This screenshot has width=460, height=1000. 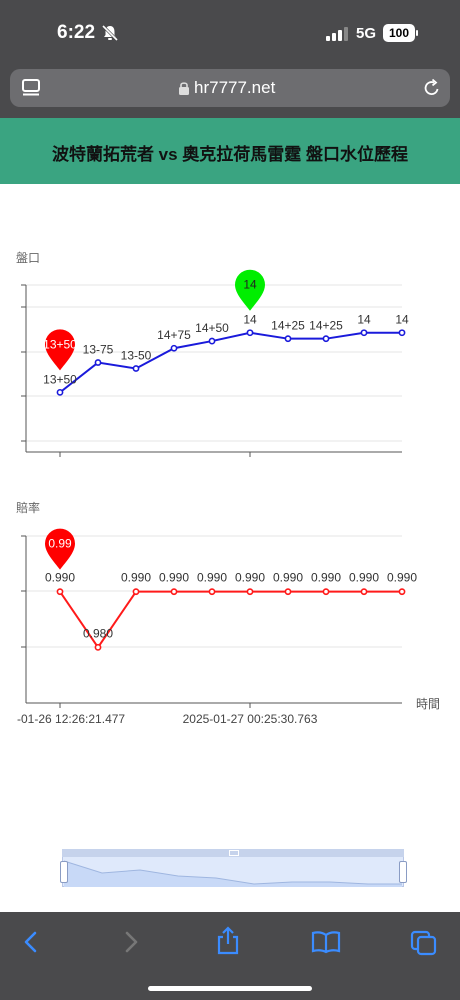 What do you see at coordinates (232, 873) in the screenshot?
I see `slider-preview-line` at bounding box center [232, 873].